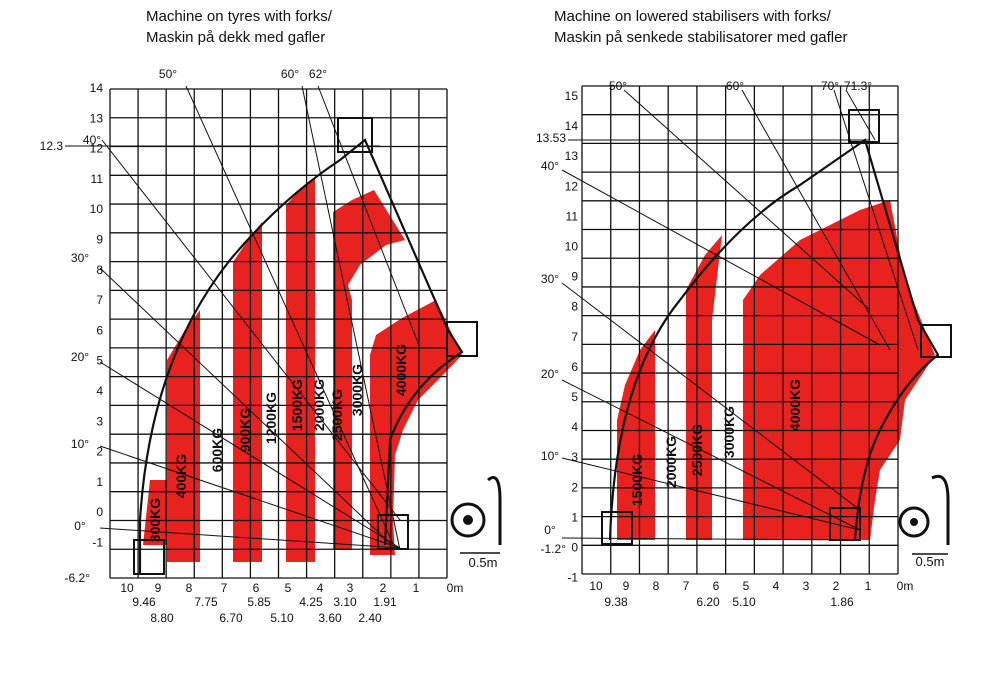  I want to click on x-tick-label: 3, so click(806, 586).